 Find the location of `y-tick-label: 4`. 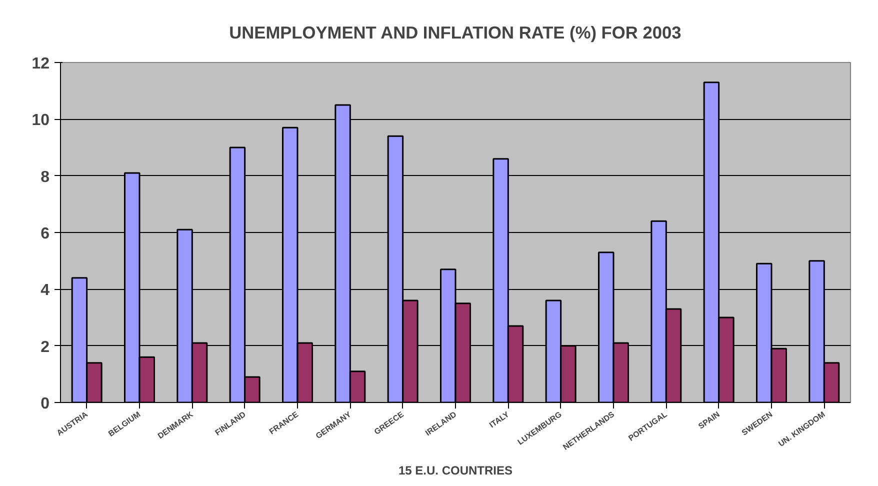

y-tick-label: 4 is located at coordinates (45, 291).